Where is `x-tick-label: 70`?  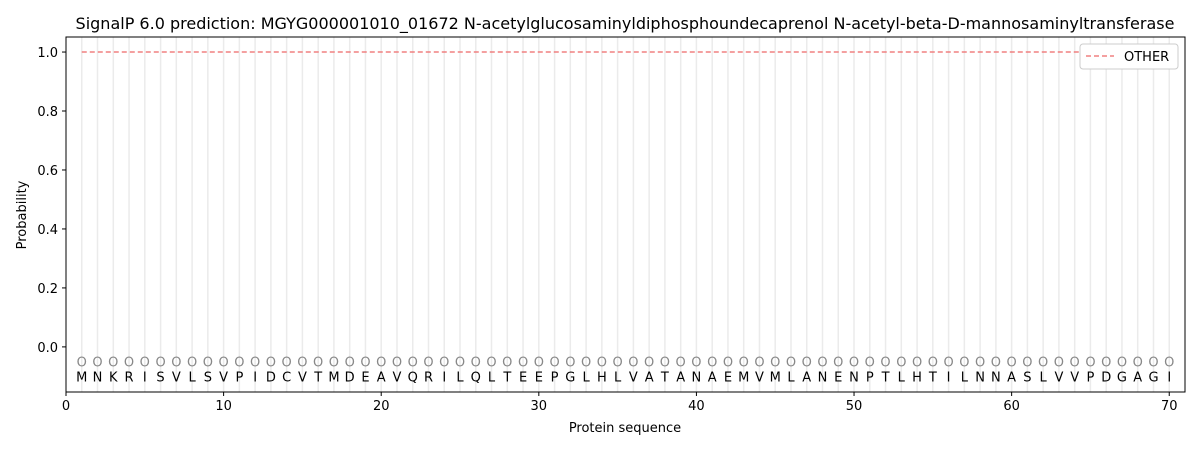 x-tick-label: 70 is located at coordinates (1169, 406).